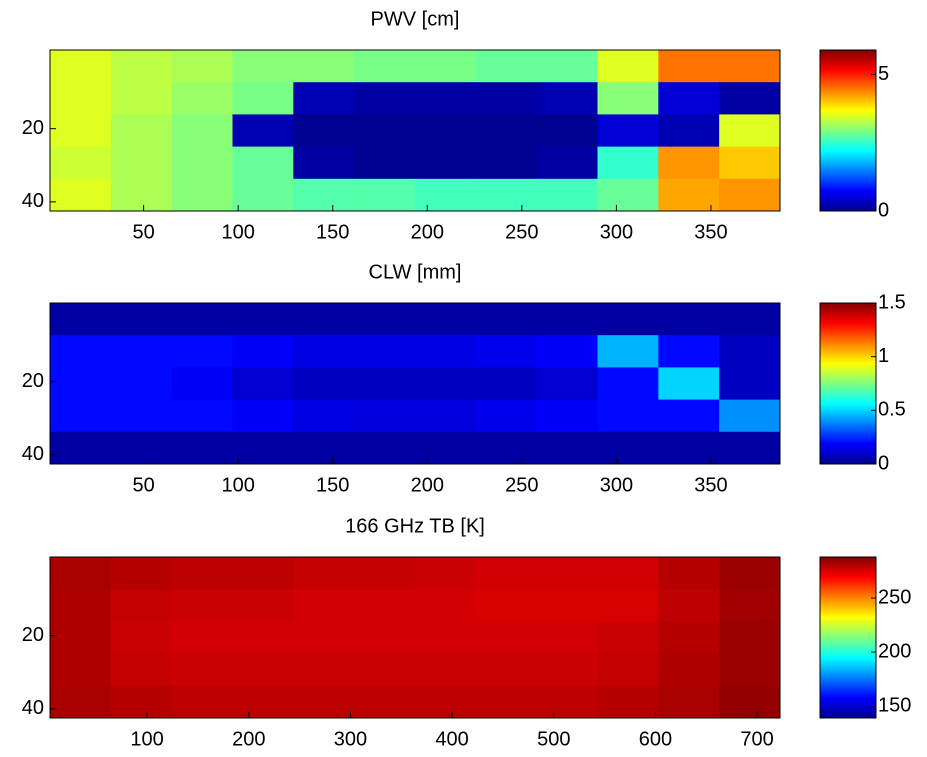  Describe the element at coordinates (892, 410) in the screenshot. I see `colorbar-tick-label: 0.5` at that location.